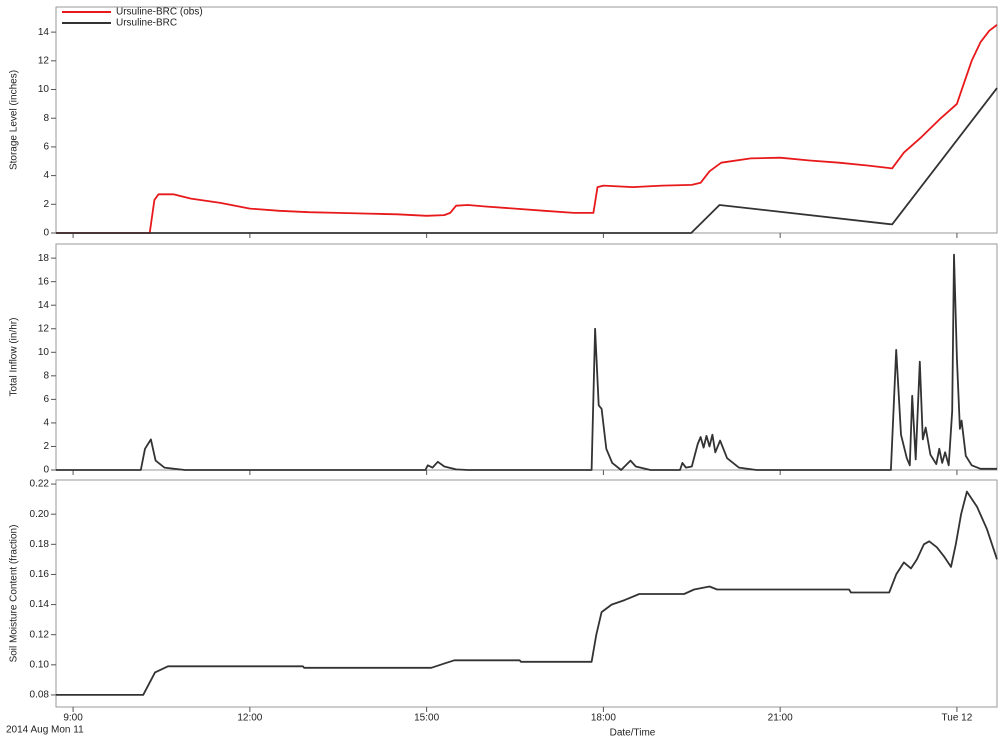 This screenshot has height=746, width=998. Describe the element at coordinates (40, 664) in the screenshot. I see `y-tick-label: 0.10` at that location.